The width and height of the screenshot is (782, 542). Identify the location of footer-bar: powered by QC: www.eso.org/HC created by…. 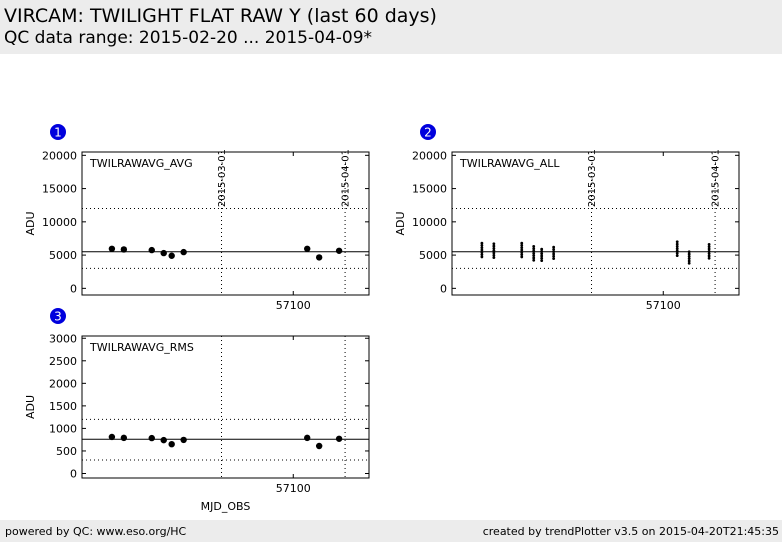
(391, 531).